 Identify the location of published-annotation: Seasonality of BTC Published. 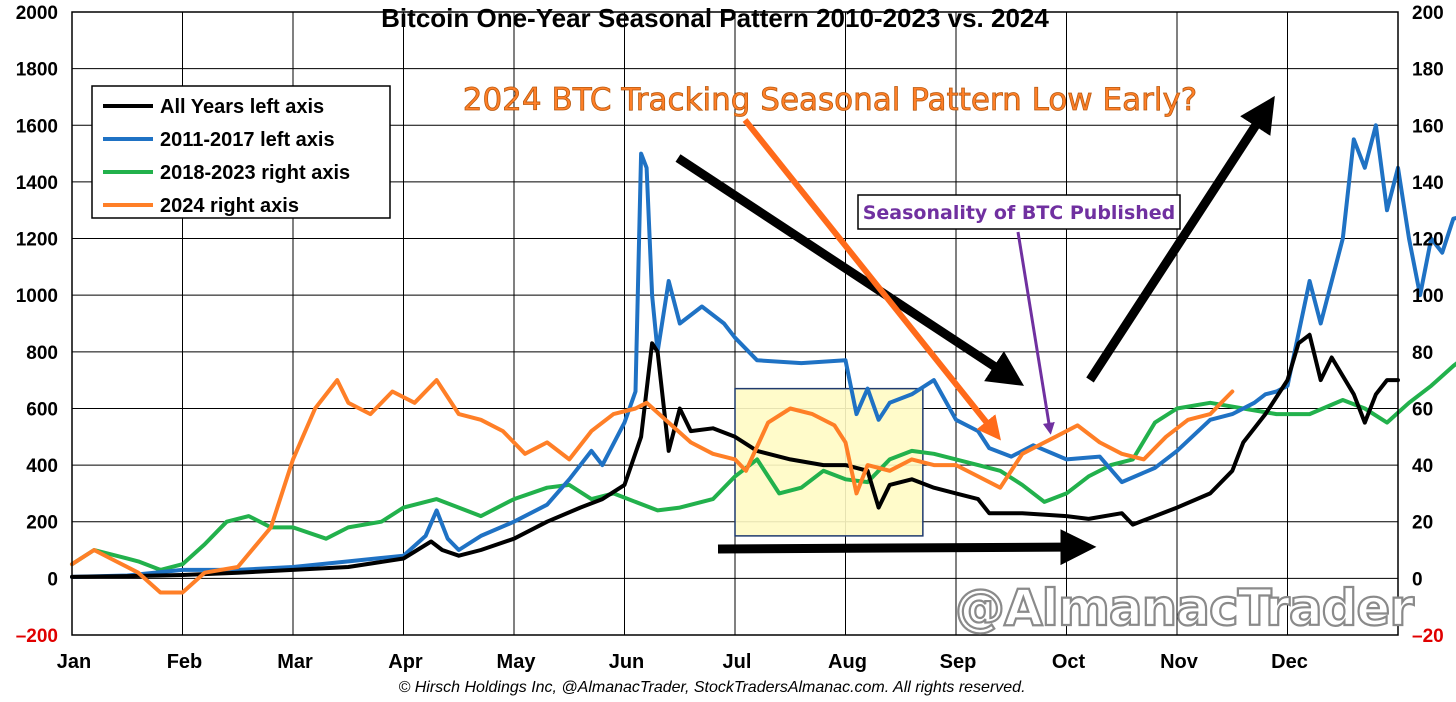
(1019, 213).